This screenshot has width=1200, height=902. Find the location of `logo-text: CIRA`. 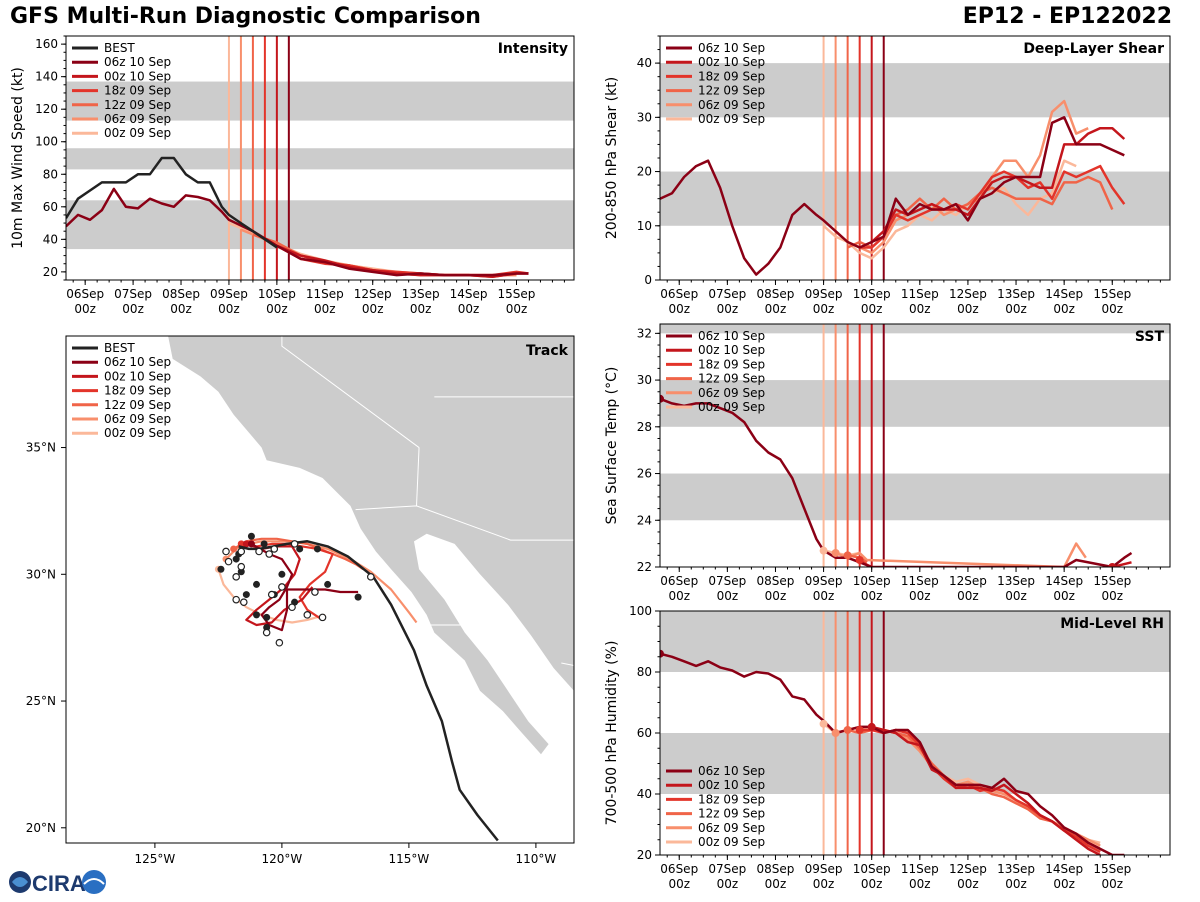

logo-text: CIRA is located at coordinates (59, 883).